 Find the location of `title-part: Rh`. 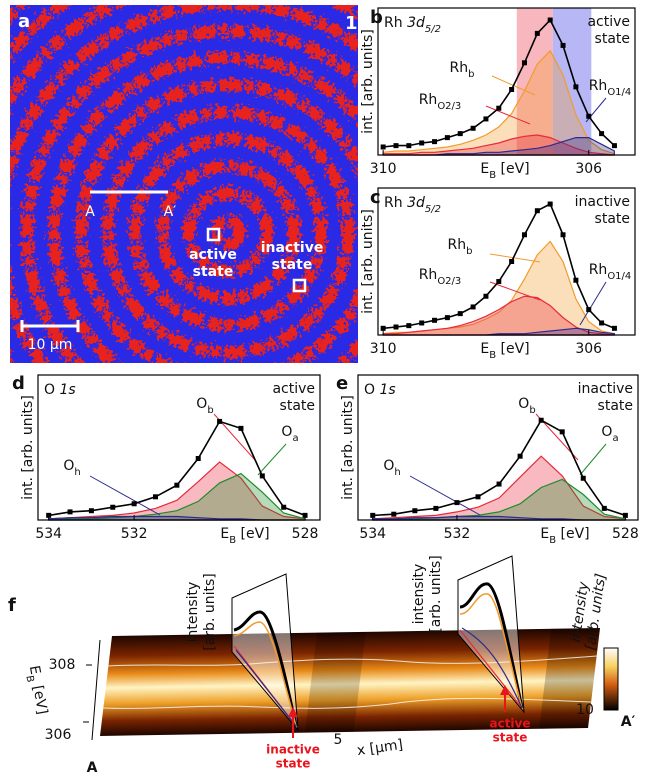

title-part: Rh is located at coordinates (395, 23).